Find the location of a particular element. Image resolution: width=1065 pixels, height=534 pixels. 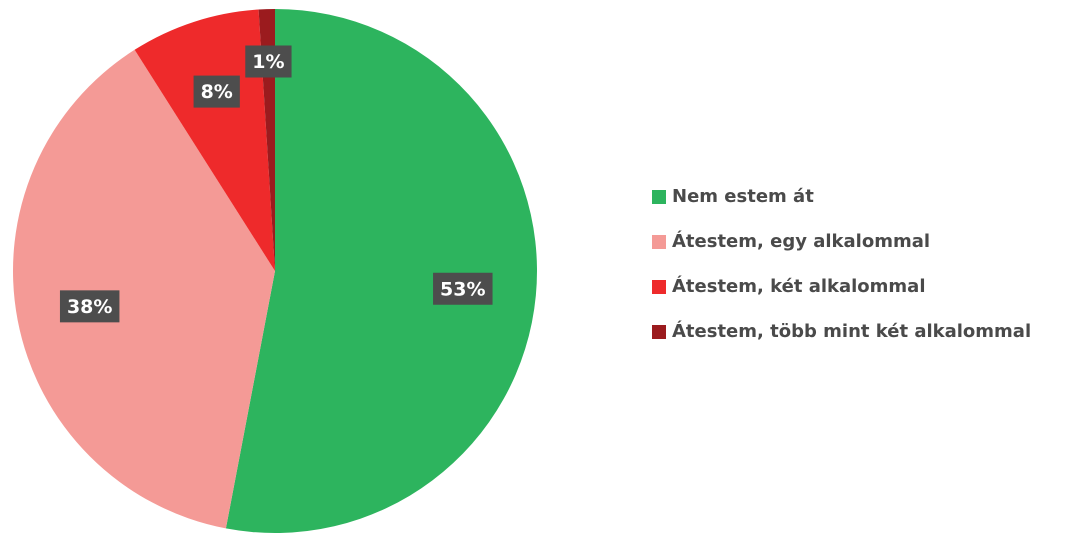

pie-slice is located at coordinates (204, 140).